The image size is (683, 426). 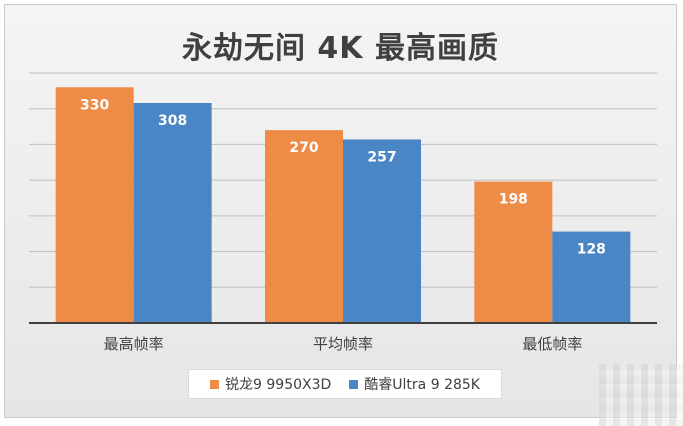 What do you see at coordinates (591, 250) in the screenshot?
I see `data-label-series-2-3: 128` at bounding box center [591, 250].